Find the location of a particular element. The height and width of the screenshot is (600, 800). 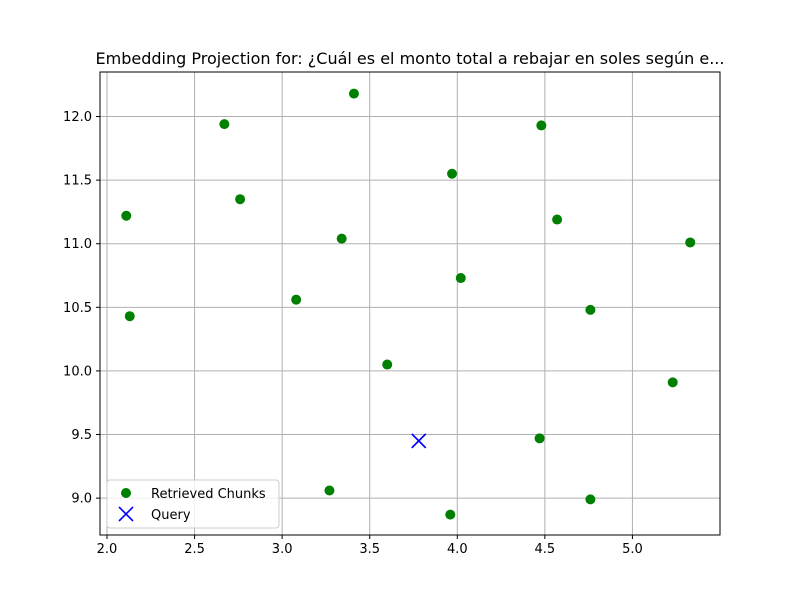

y-tick-label: 12.0 is located at coordinates (77, 117).